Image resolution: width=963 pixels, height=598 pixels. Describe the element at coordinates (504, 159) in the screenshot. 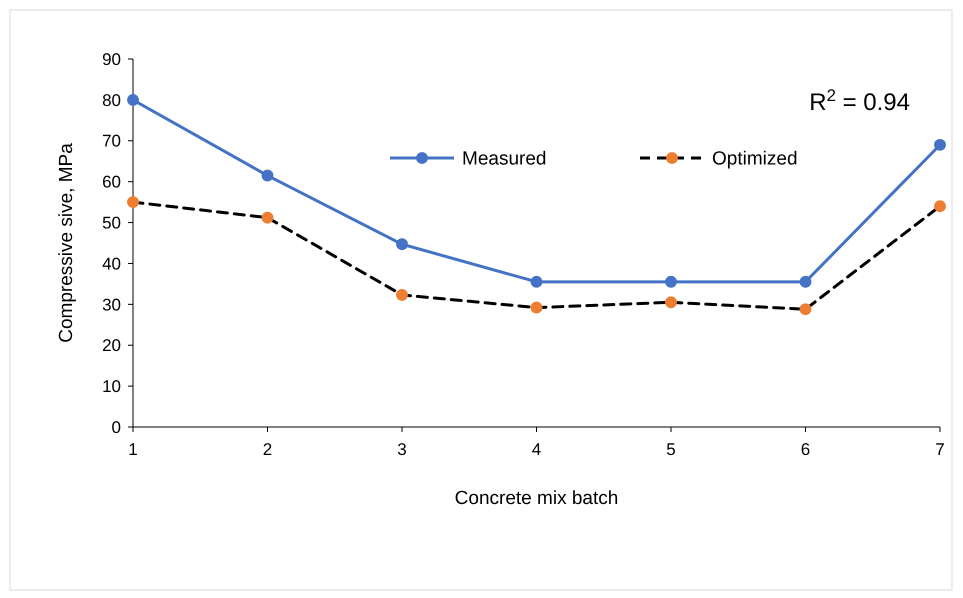

I see `legend-label: Measured` at that location.